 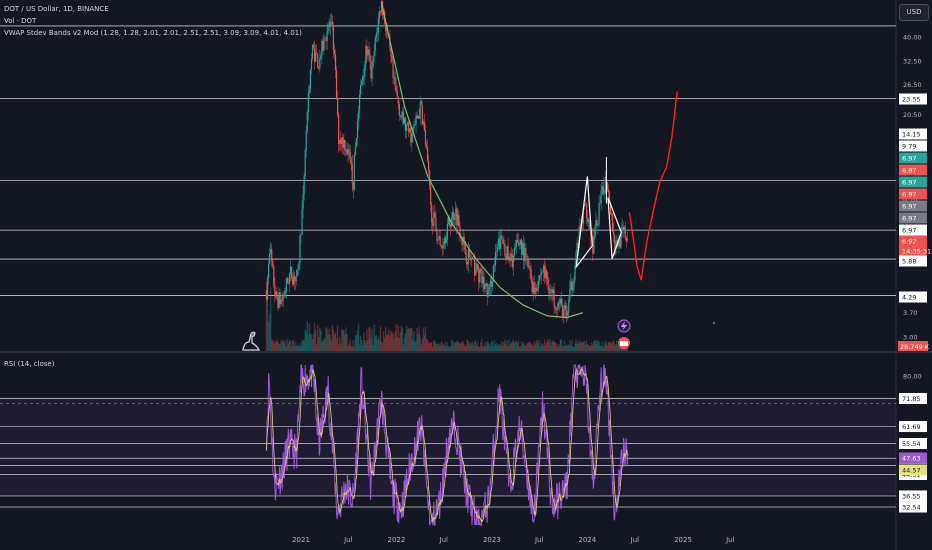 I want to click on tradingview-logo-icon, so click(x=251, y=341).